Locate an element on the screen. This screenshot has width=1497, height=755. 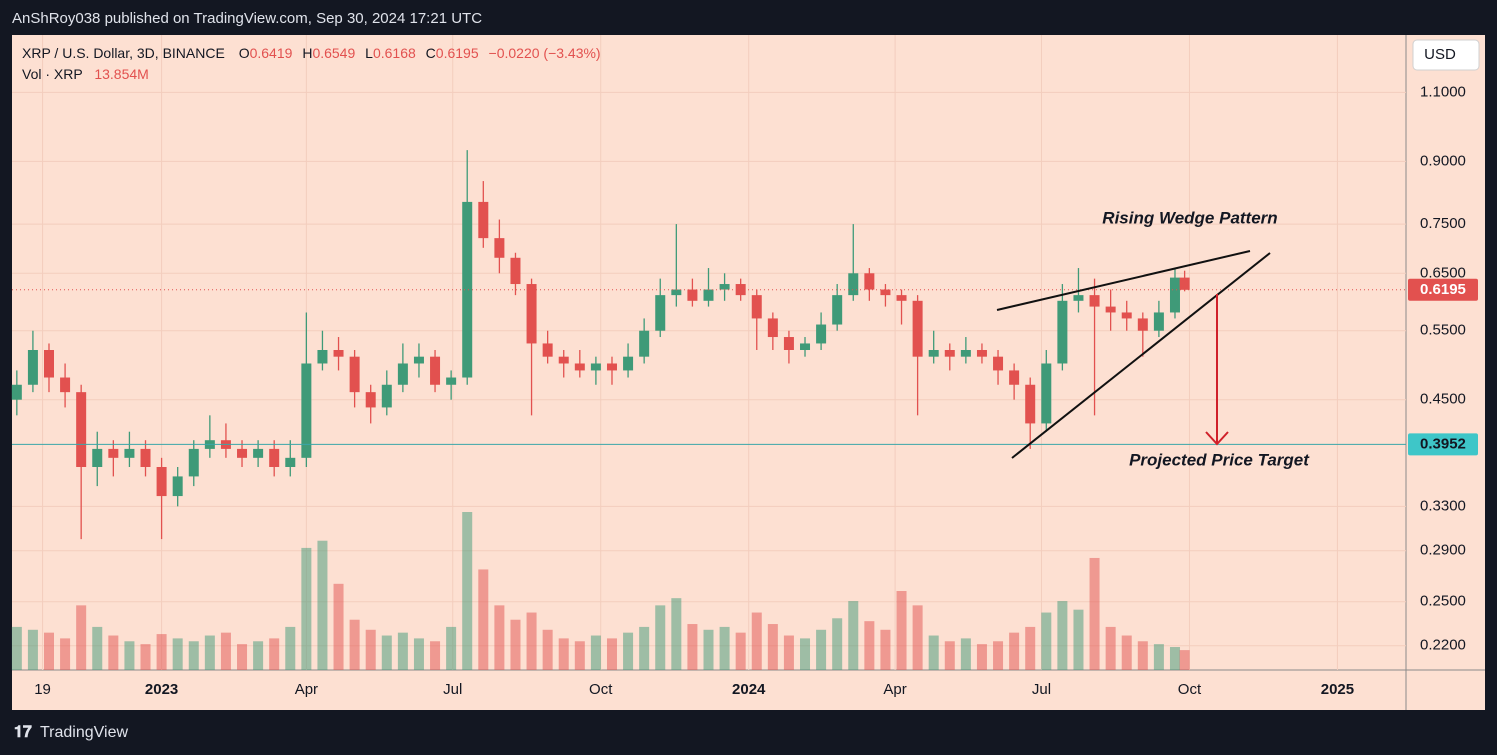
ohlc-letter: C is located at coordinates (431, 53).